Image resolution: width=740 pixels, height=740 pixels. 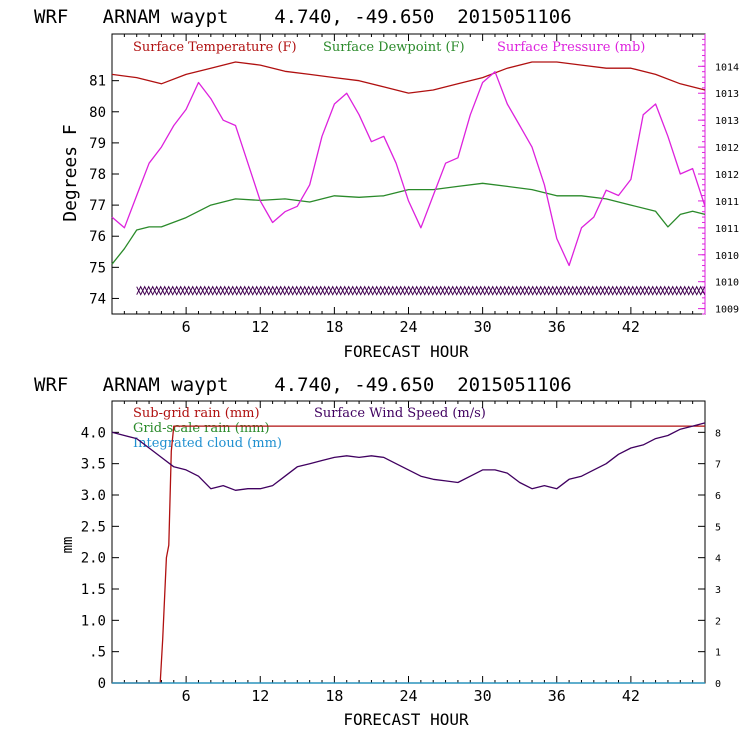 What do you see at coordinates (727, 310) in the screenshot?
I see `chart-1-y2-tick-label: 1009.5` at bounding box center [727, 310].